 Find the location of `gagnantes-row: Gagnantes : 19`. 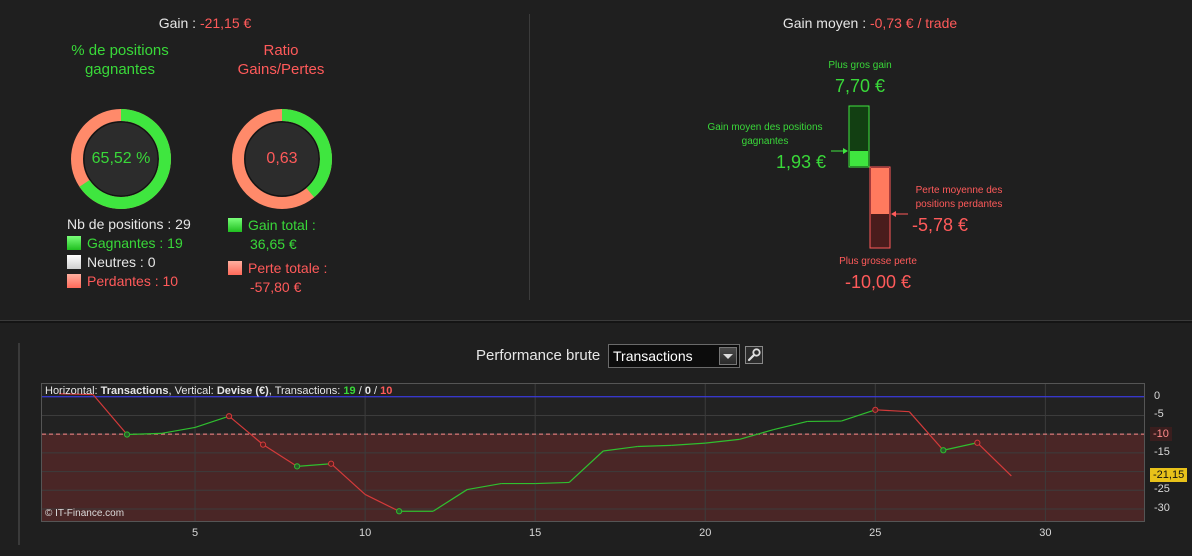

gagnantes-row: Gagnantes : 19 is located at coordinates (125, 243).